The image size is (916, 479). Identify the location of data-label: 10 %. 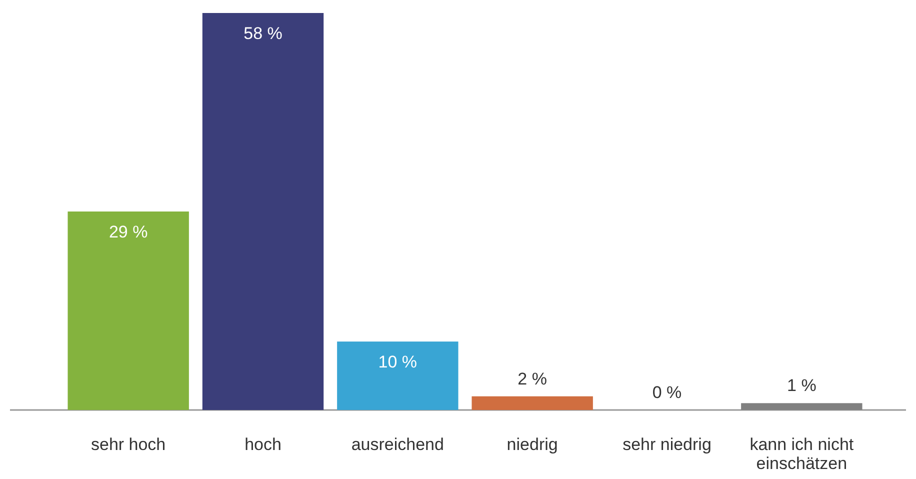
(398, 362).